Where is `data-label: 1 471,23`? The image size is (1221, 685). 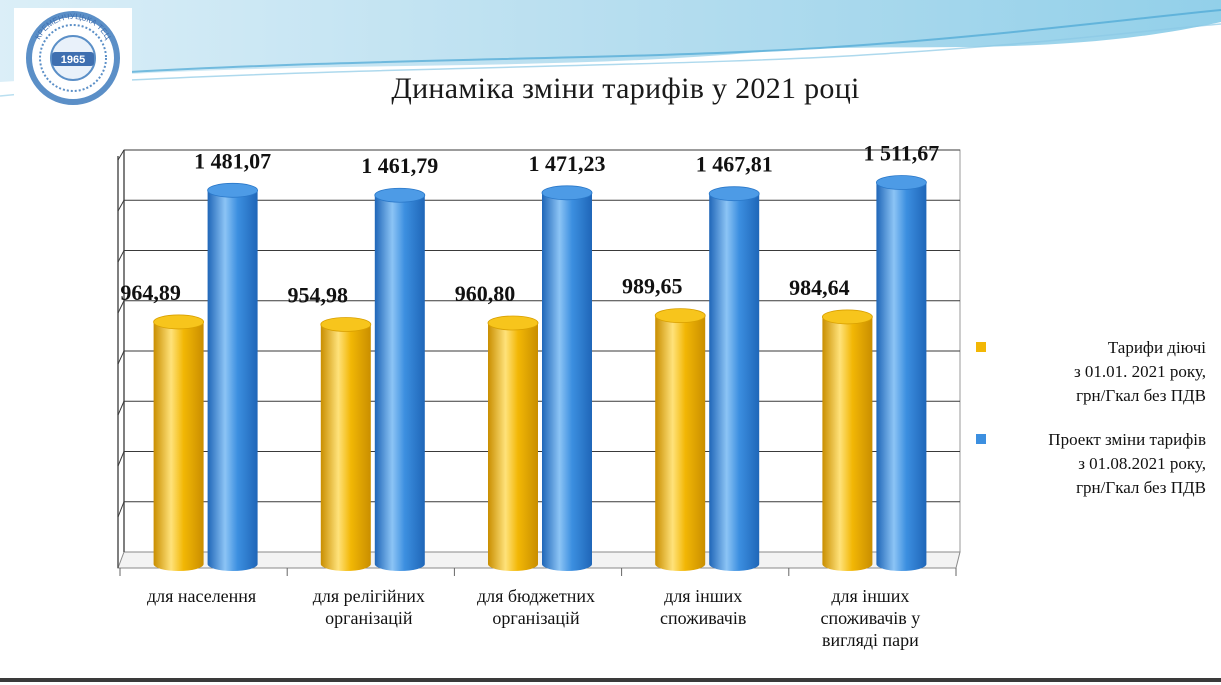 data-label: 1 471,23 is located at coordinates (567, 163).